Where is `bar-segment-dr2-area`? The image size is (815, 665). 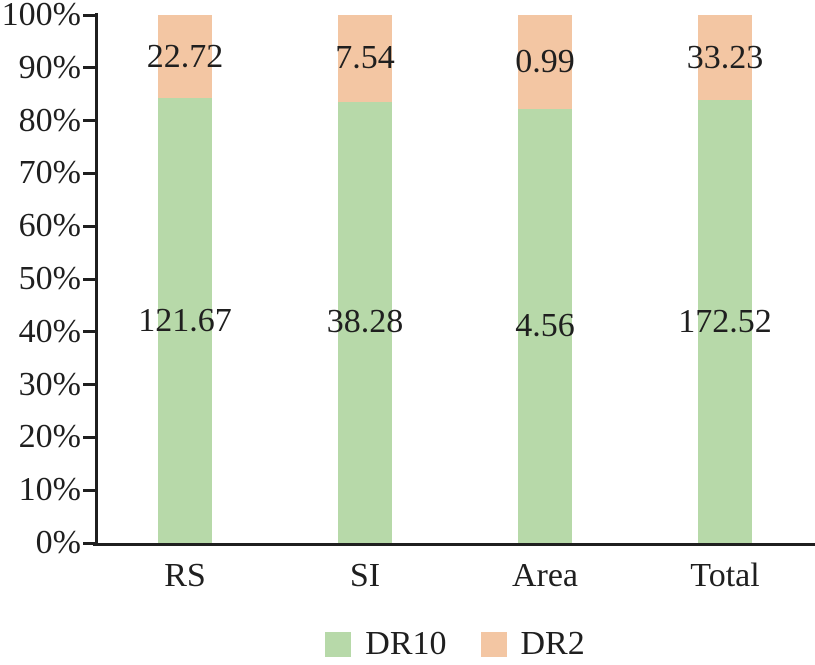
bar-segment-dr2-area is located at coordinates (545, 62).